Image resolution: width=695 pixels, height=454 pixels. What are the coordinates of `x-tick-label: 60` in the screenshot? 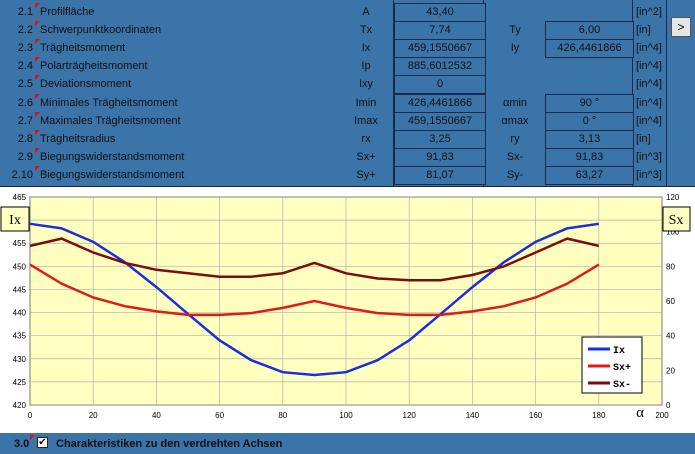 It's located at (219, 415).